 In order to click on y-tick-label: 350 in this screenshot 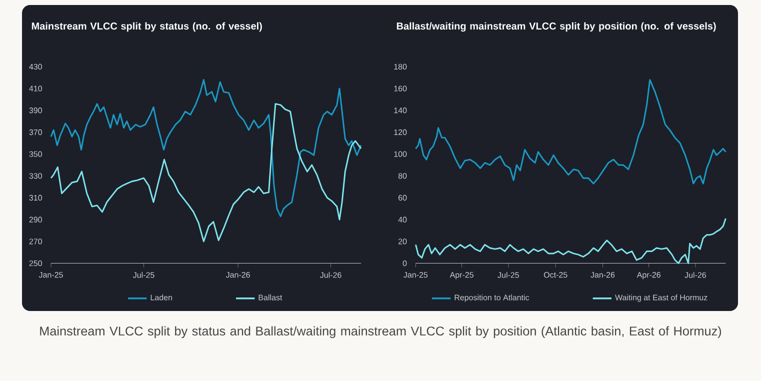, I will do `click(35, 154)`.